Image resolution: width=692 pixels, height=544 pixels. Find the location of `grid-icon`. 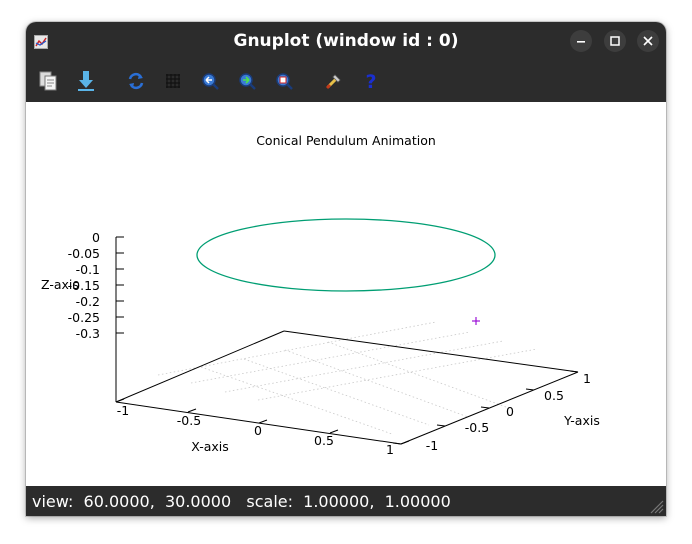

grid-icon is located at coordinates (173, 81).